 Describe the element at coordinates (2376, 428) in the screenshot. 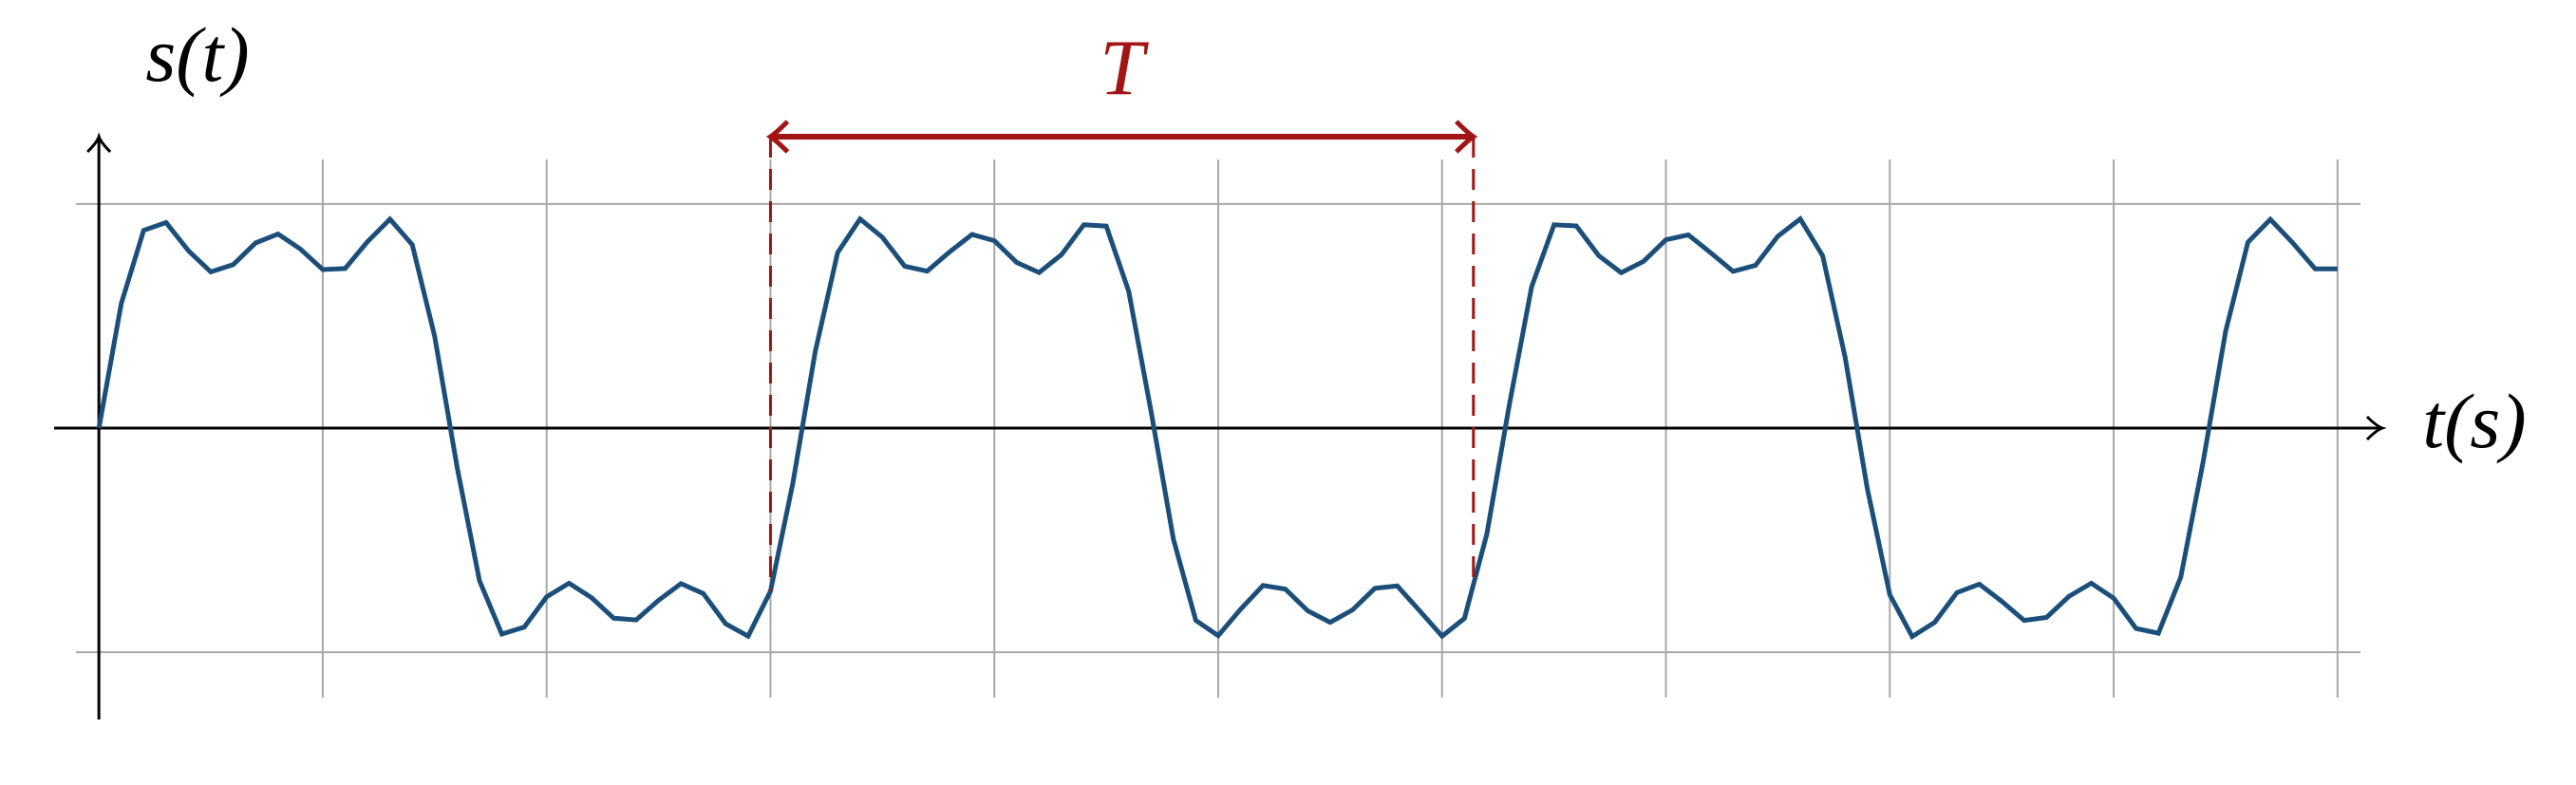

I see `x-axis-arrow` at that location.